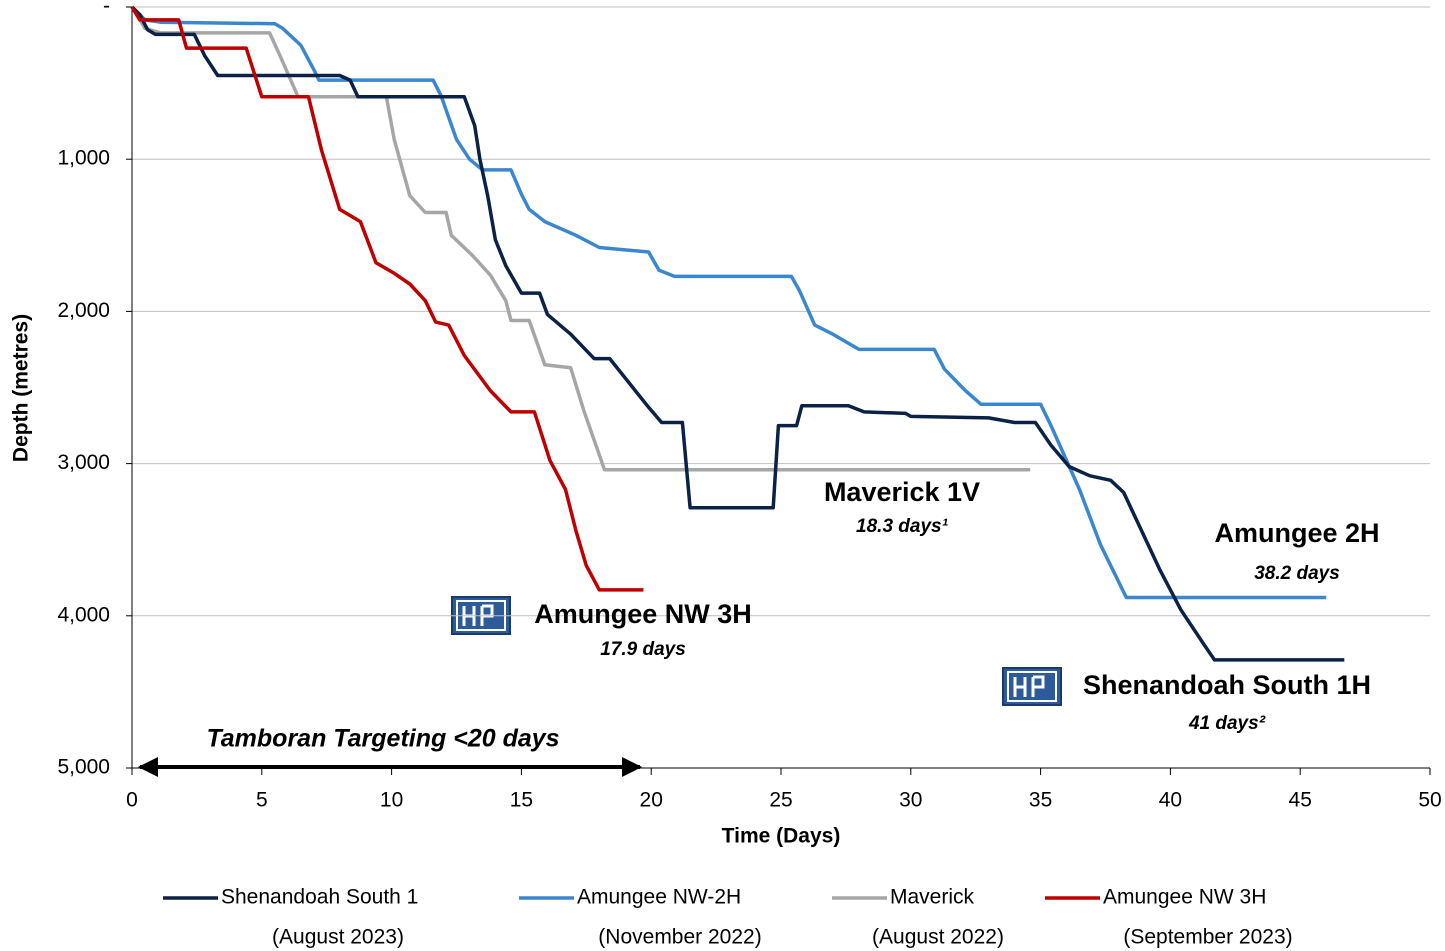 The height and width of the screenshot is (951, 1445). I want to click on y-tick-label: 2,000, so click(83, 310).